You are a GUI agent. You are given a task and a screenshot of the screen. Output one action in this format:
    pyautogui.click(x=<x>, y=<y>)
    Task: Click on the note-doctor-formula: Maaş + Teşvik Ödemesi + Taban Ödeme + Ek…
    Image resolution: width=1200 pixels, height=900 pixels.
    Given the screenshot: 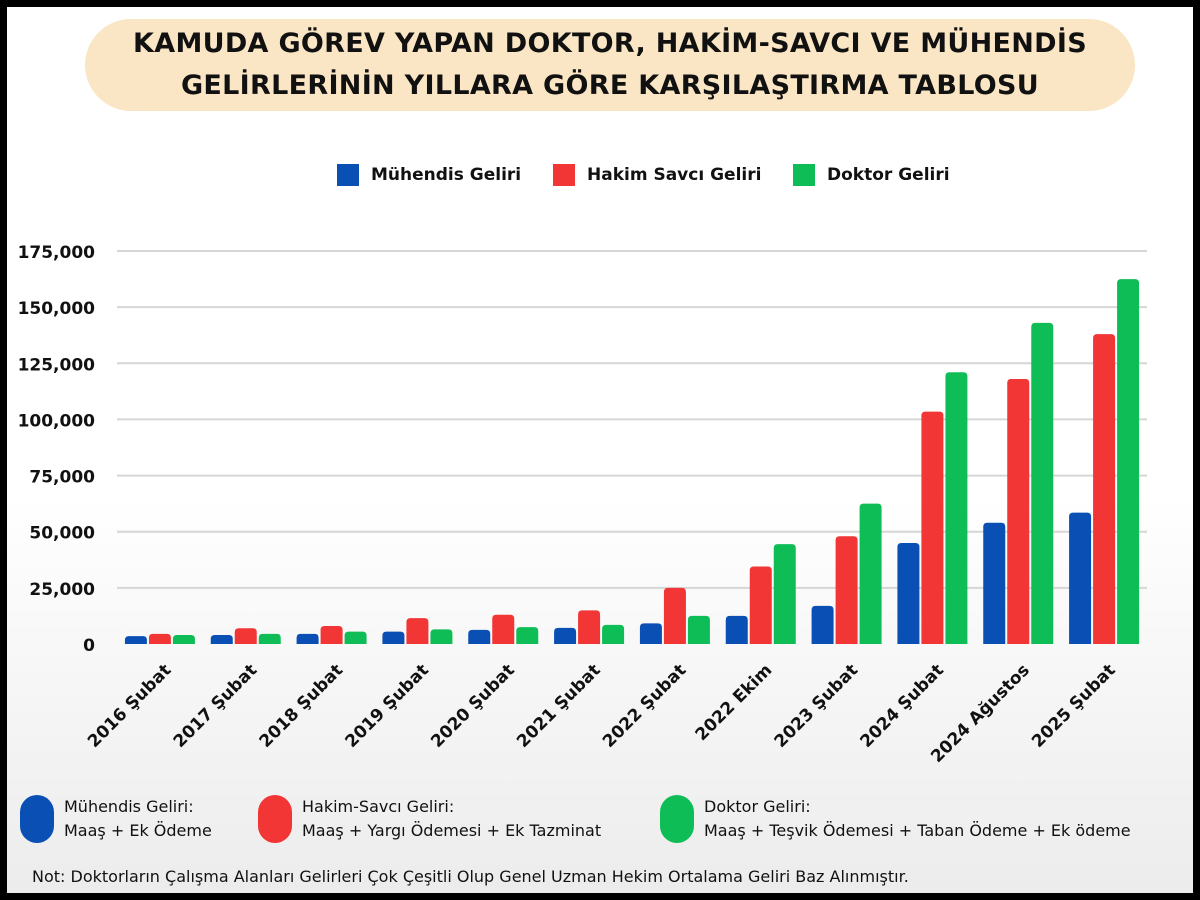 What is the action you would take?
    pyautogui.click(x=917, y=830)
    